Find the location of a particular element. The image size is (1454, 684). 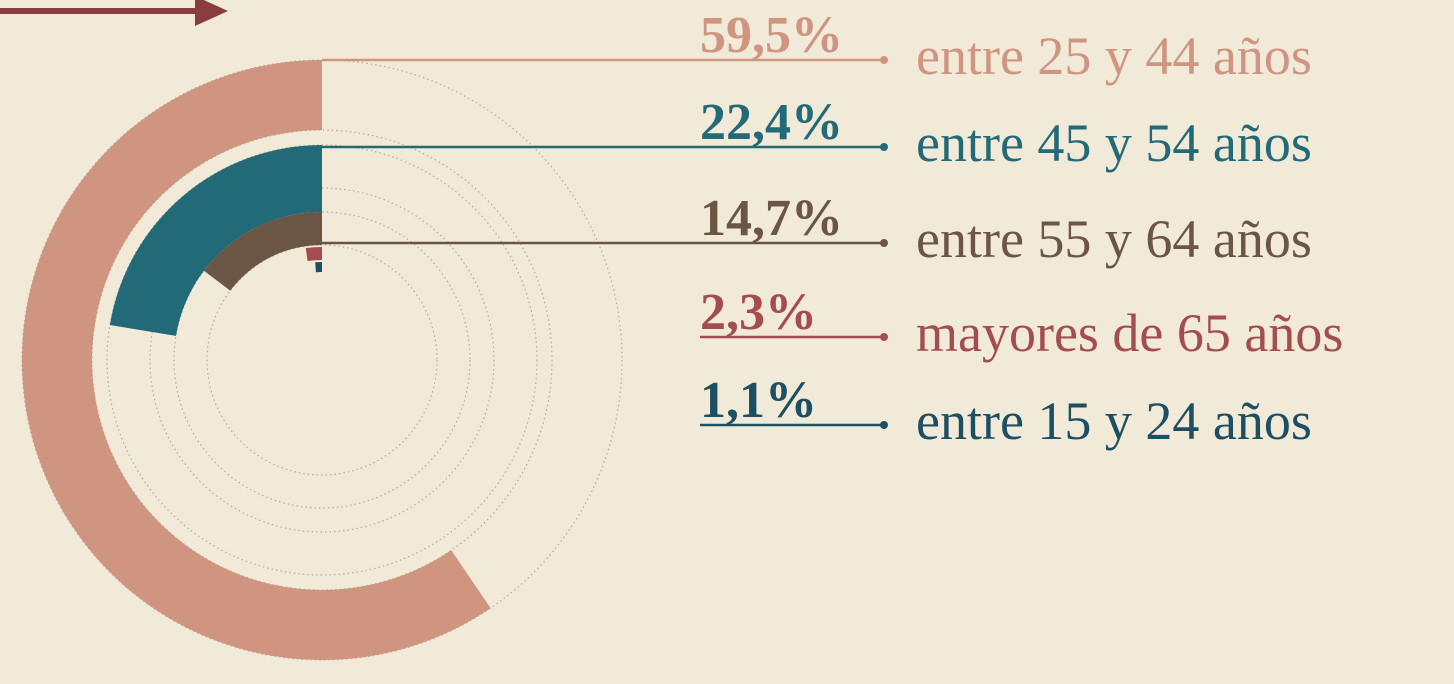

value-label: 59,5% is located at coordinates (771, 35).